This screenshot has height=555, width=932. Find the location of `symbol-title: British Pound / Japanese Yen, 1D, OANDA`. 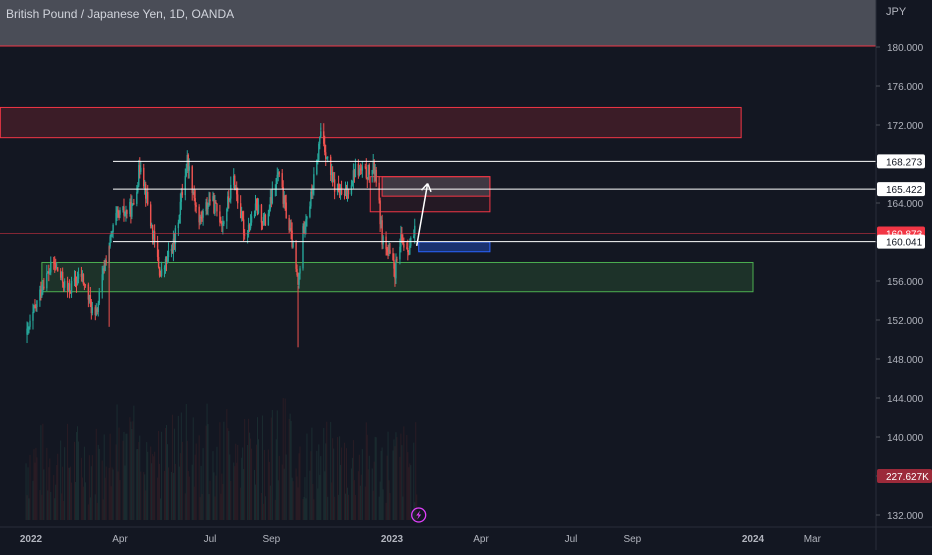

symbol-title: British Pound / Japanese Yen, 1D, OANDA is located at coordinates (120, 14).